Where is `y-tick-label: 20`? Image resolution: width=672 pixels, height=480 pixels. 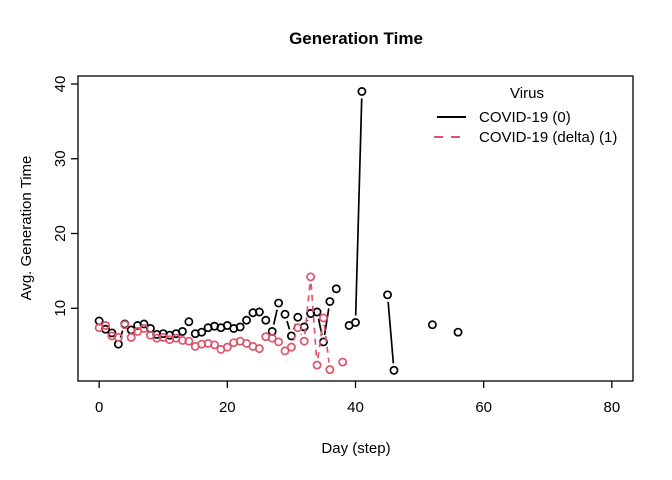
y-tick-label: 20 is located at coordinates (60, 233).